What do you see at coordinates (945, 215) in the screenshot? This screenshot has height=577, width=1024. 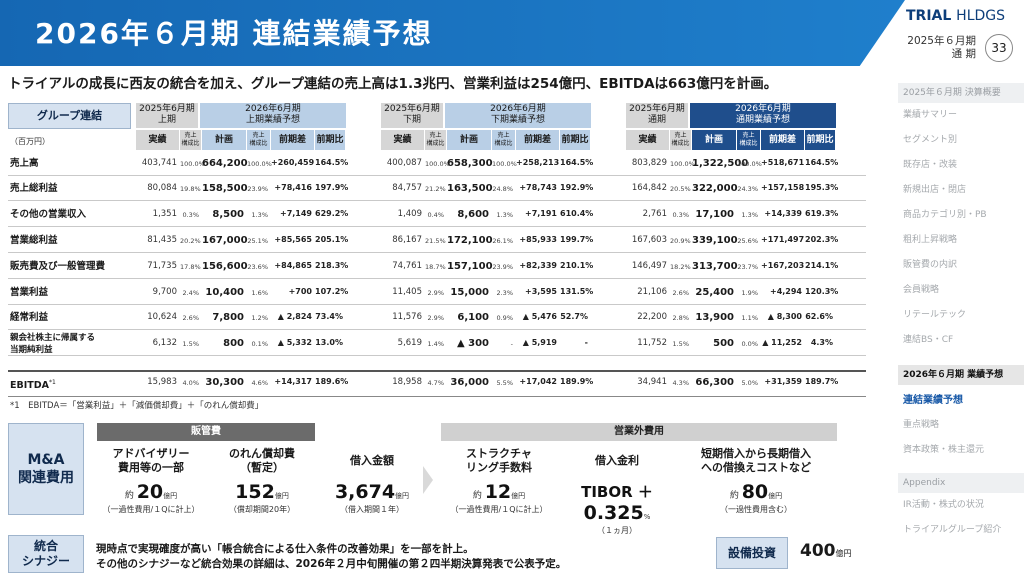 I see `nav-item: 商品カテゴリ別・PB` at bounding box center [945, 215].